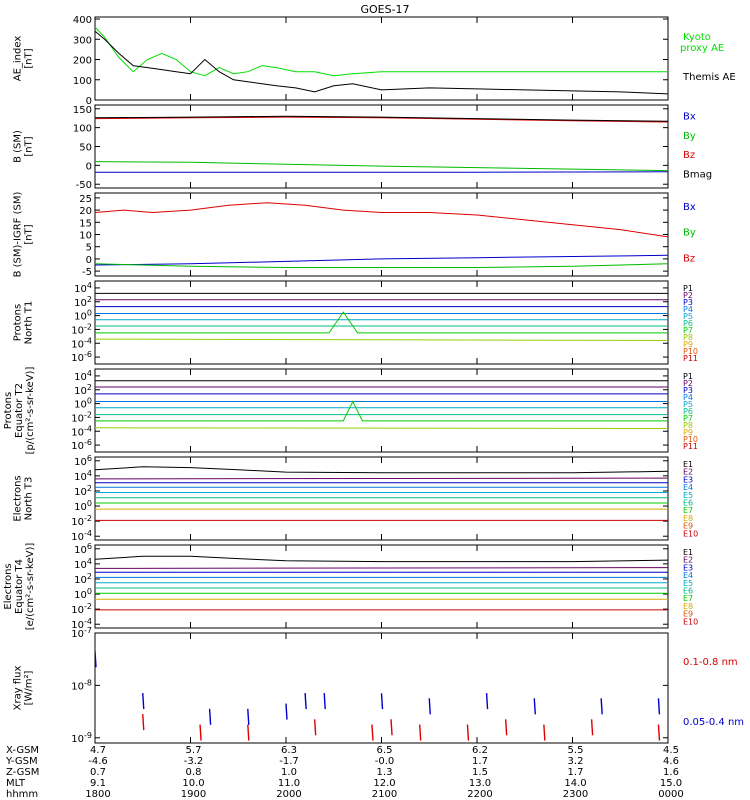 The image size is (750, 800). I want to click on row-value: 12.0, so click(384, 783).